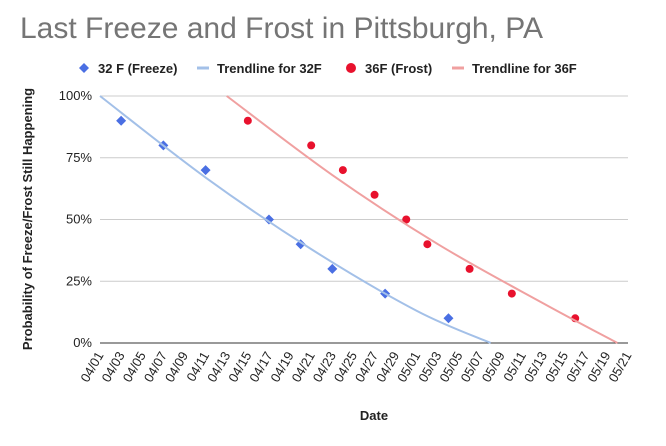 The height and width of the screenshot is (446, 666). I want to click on y-tick-label: 75%, so click(79, 157).